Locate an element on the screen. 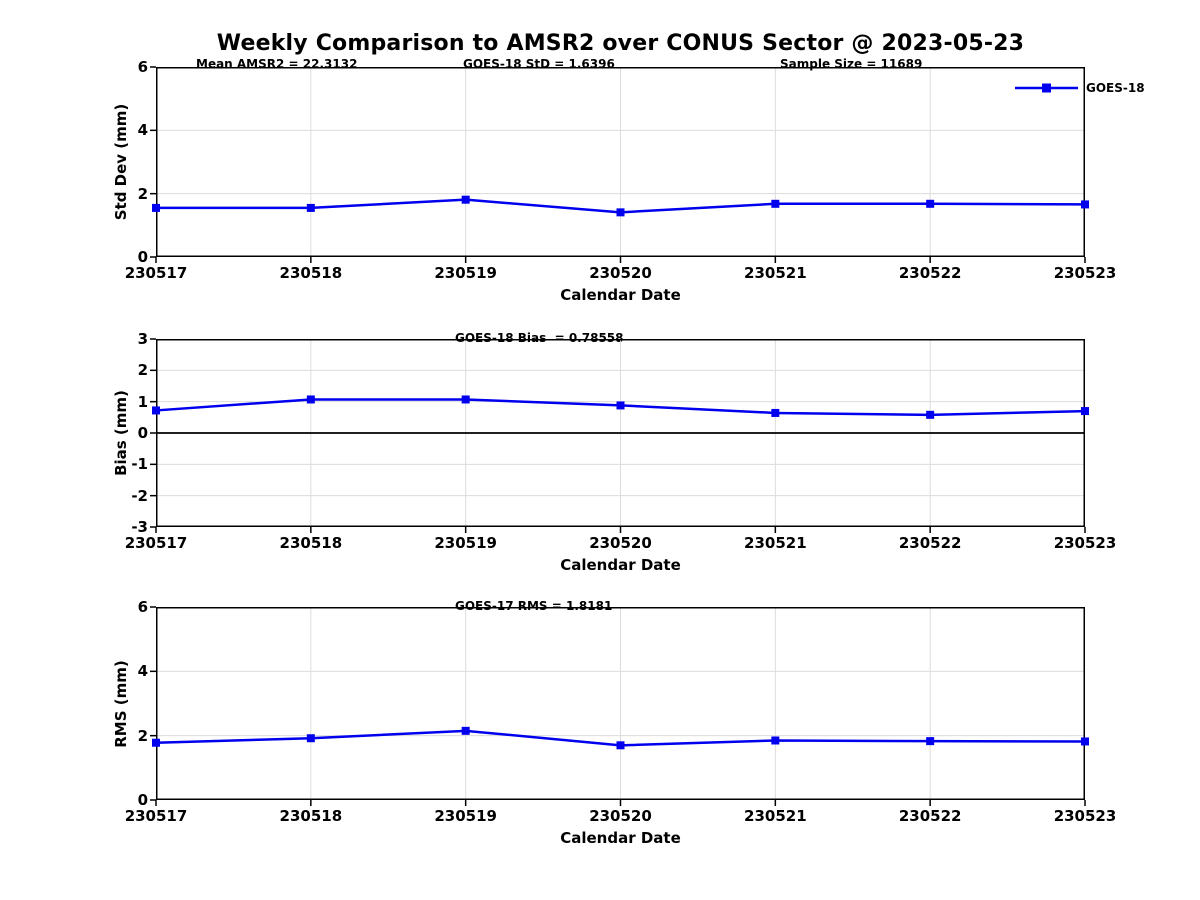  y-axis-label-stddev: Std Dev (mm) is located at coordinates (121, 162).